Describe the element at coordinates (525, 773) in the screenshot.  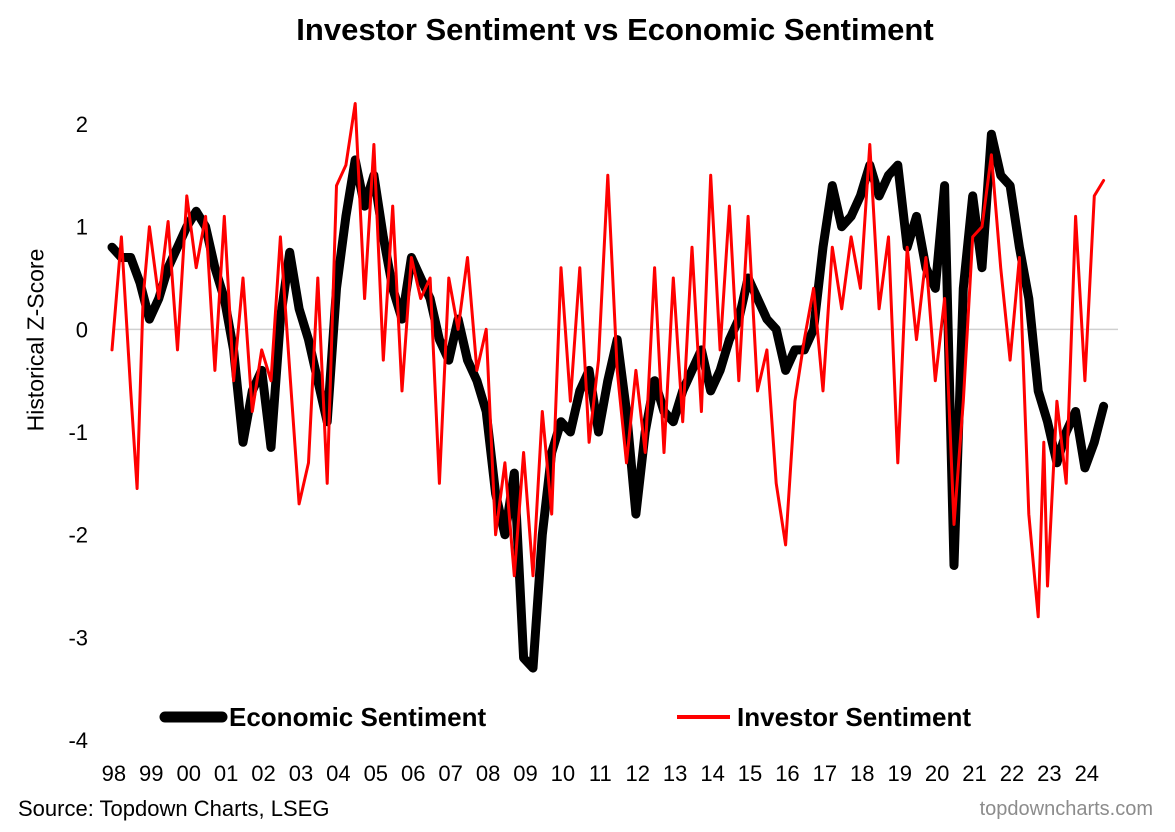
I see `x-tick-label: 09` at that location.